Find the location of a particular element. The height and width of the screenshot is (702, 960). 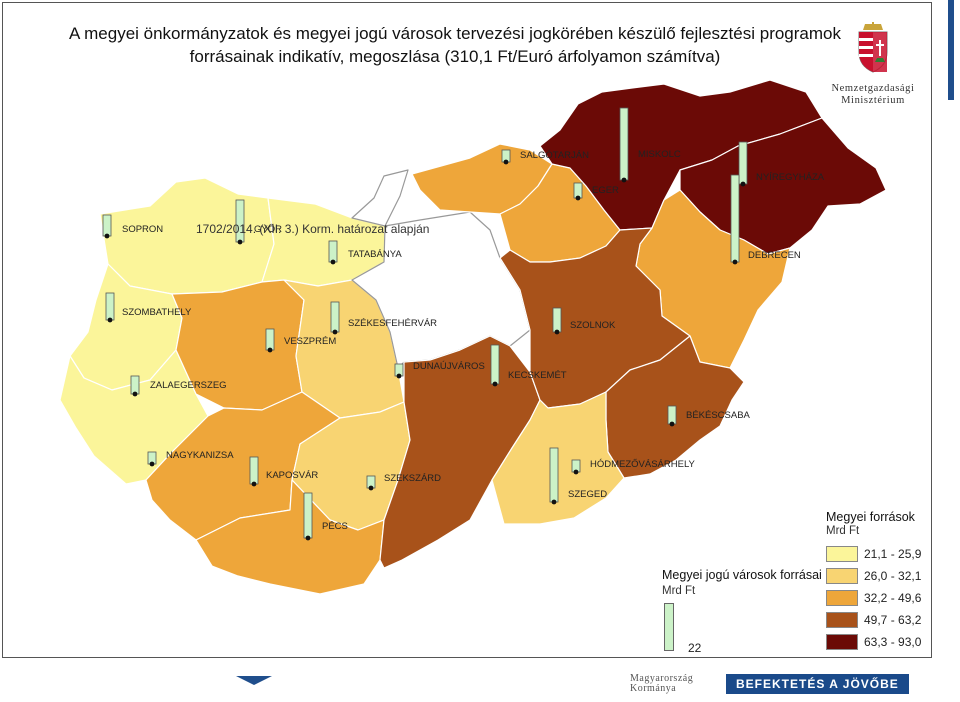

city-legend: Megyei jogú városok forrásai Mrd Ft 22 is located at coordinates (742, 614).